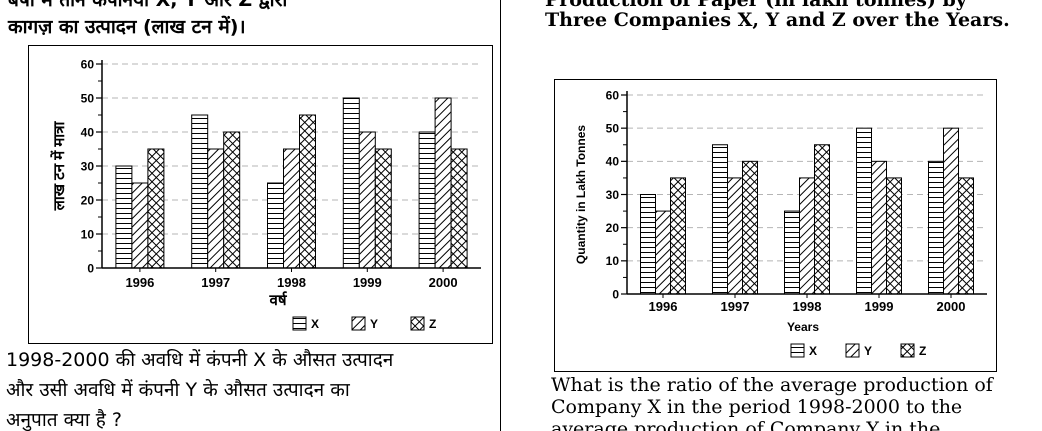 This screenshot has height=431, width=1042. What do you see at coordinates (148, 5) in the screenshot?
I see `hindi-heading-line-1: बर्षा में तीन कंपनियों X, Y और Z द्वारा` at bounding box center [148, 5].